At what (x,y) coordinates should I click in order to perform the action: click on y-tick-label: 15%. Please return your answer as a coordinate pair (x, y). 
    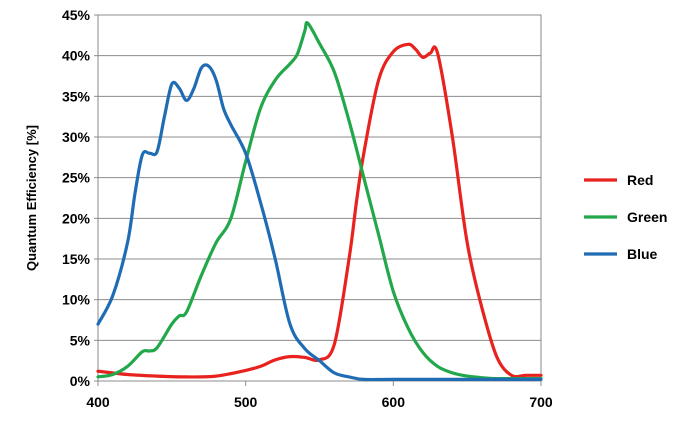
    Looking at the image, I should click on (76, 259).